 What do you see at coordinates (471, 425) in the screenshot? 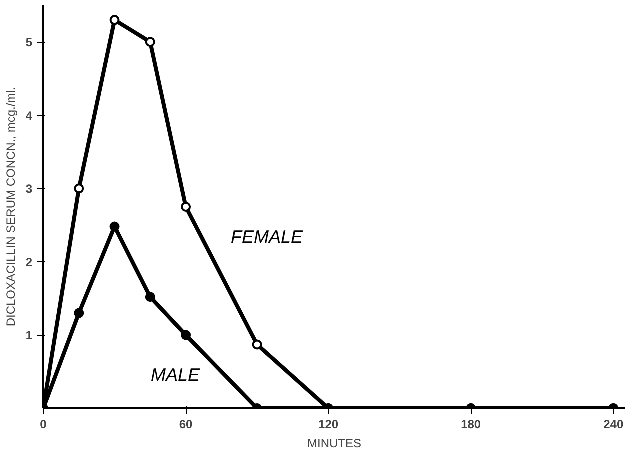
I see `x-tick-label: 180` at bounding box center [471, 425].